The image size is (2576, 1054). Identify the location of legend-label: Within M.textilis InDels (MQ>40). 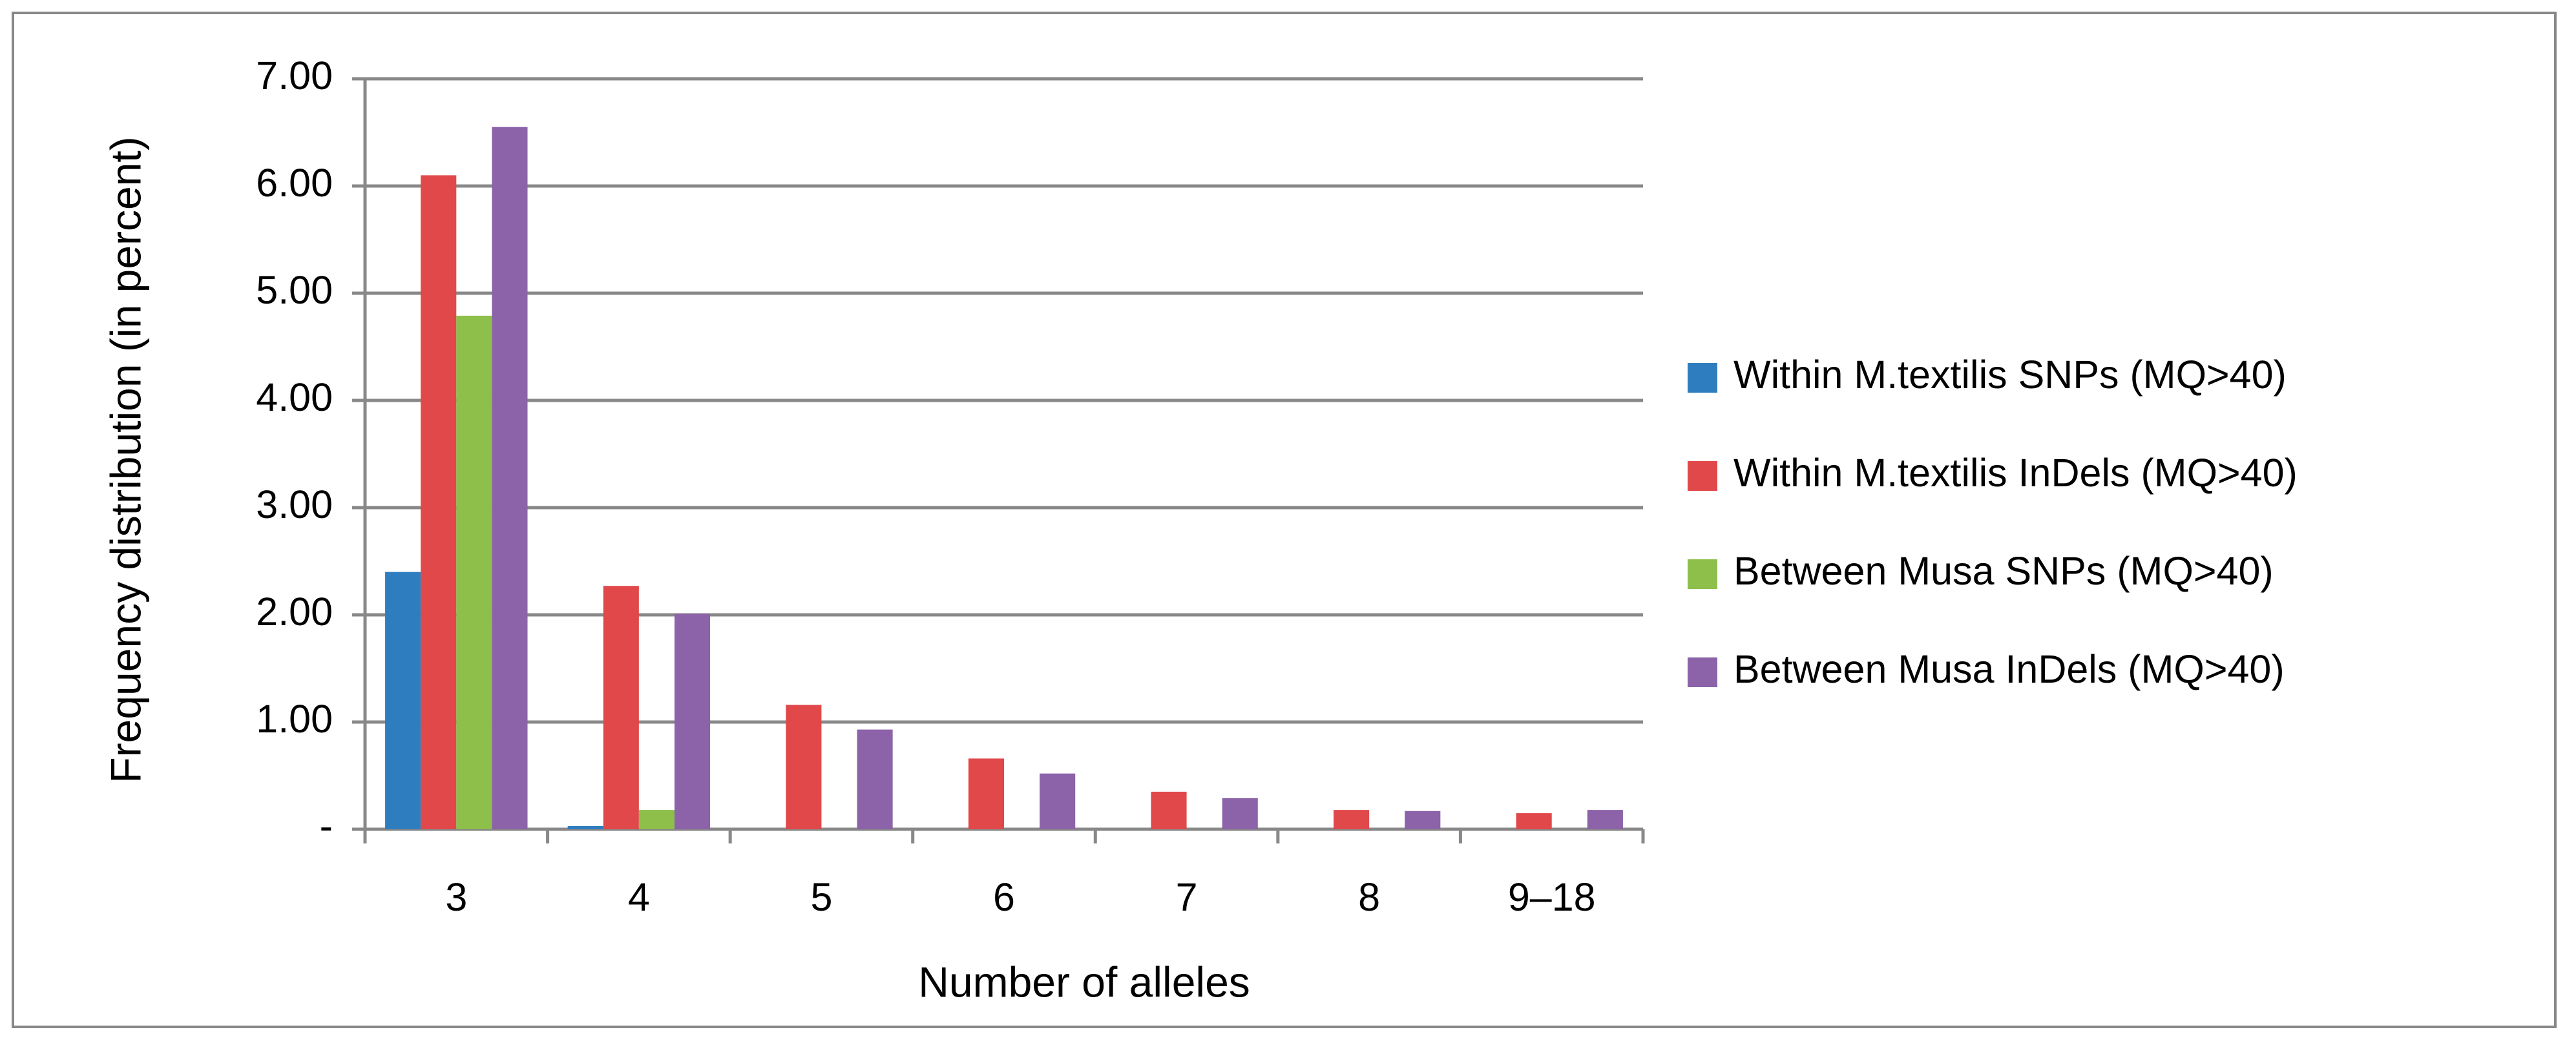
(2015, 473).